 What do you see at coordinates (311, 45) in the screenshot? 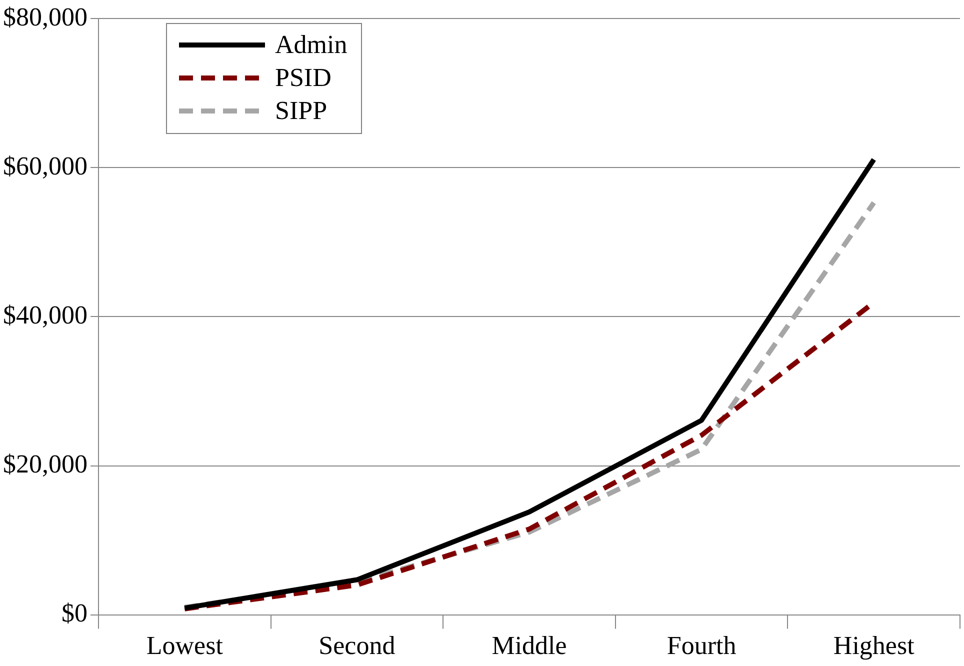
I see `legend-label: Admin` at bounding box center [311, 45].